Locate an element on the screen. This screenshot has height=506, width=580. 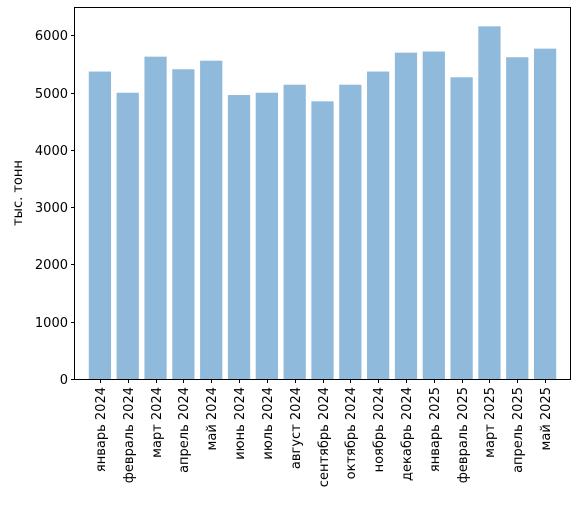
y-tick-label: 5000 is located at coordinates (51, 94).